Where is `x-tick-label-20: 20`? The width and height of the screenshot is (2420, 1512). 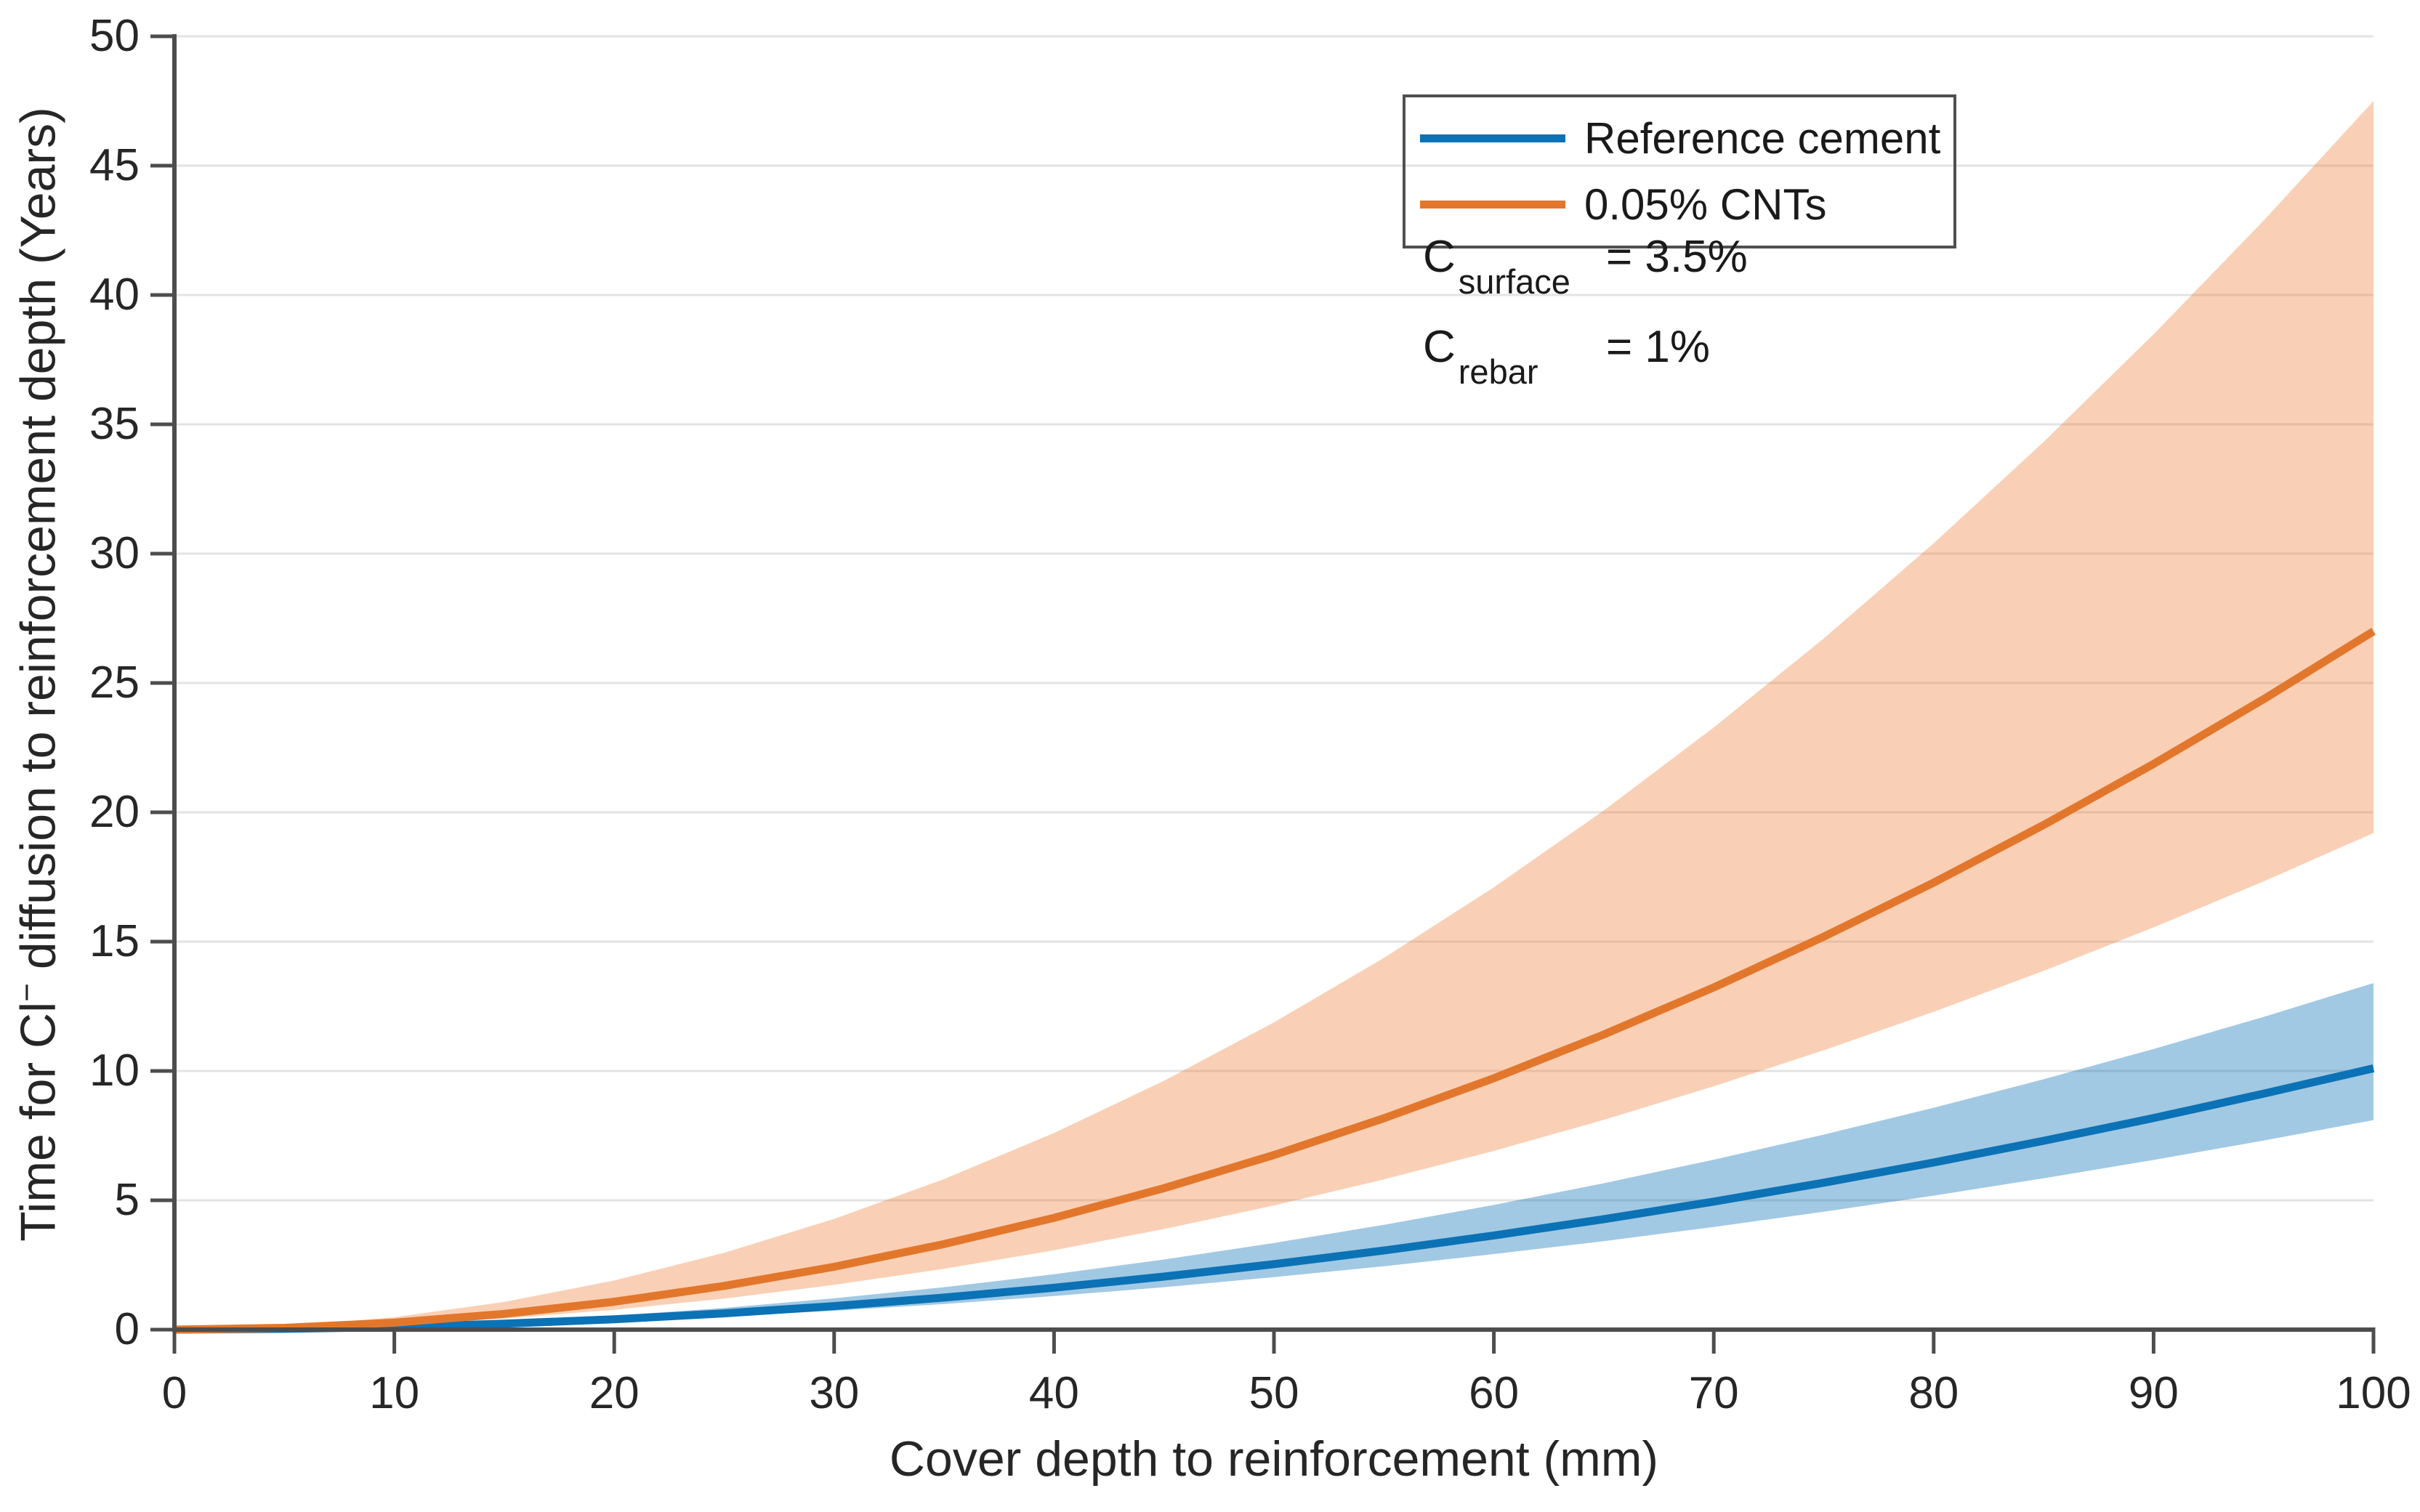
x-tick-label-20: 20 is located at coordinates (614, 1393).